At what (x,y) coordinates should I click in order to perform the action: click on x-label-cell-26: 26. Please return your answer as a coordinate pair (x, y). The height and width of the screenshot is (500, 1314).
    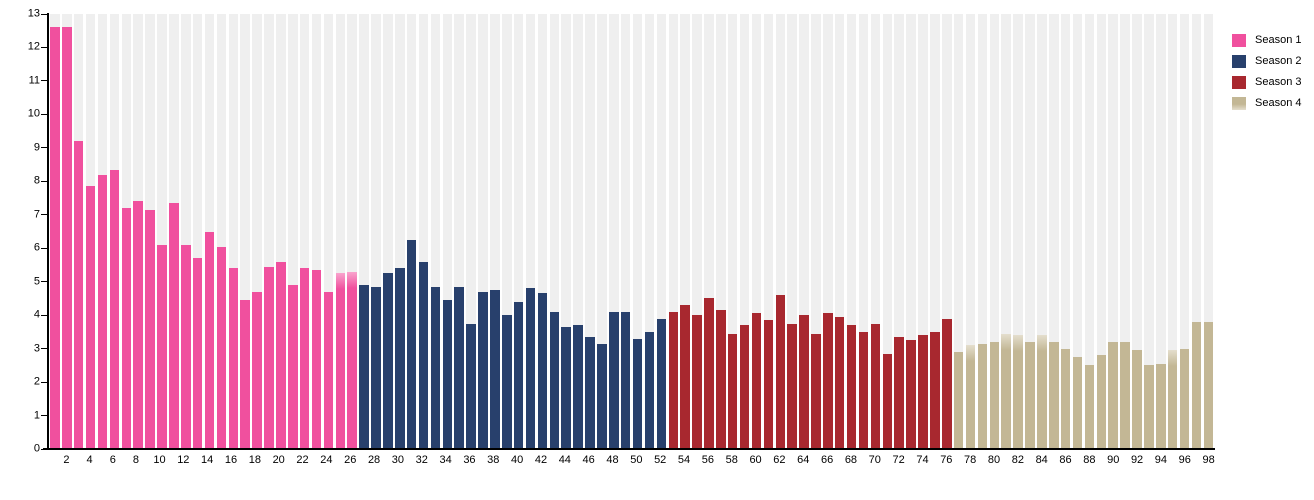
    Looking at the image, I should click on (350, 460).